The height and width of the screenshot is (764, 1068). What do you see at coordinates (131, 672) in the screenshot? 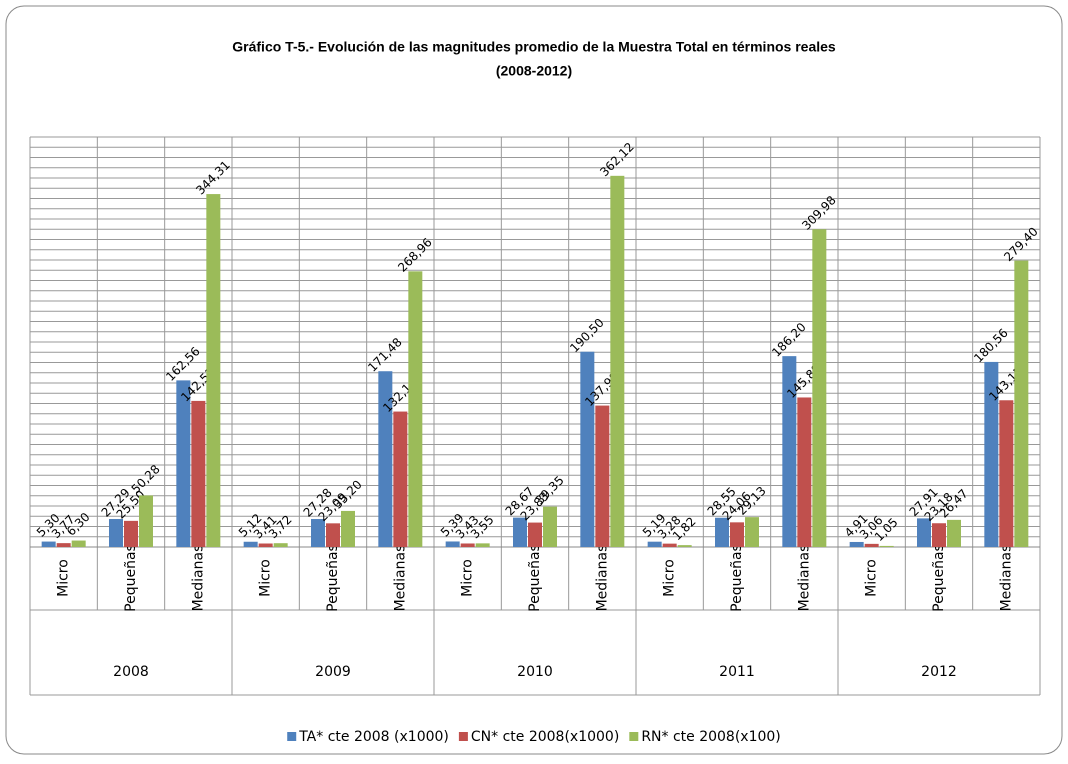
I see `group-label: 2008` at bounding box center [131, 672].